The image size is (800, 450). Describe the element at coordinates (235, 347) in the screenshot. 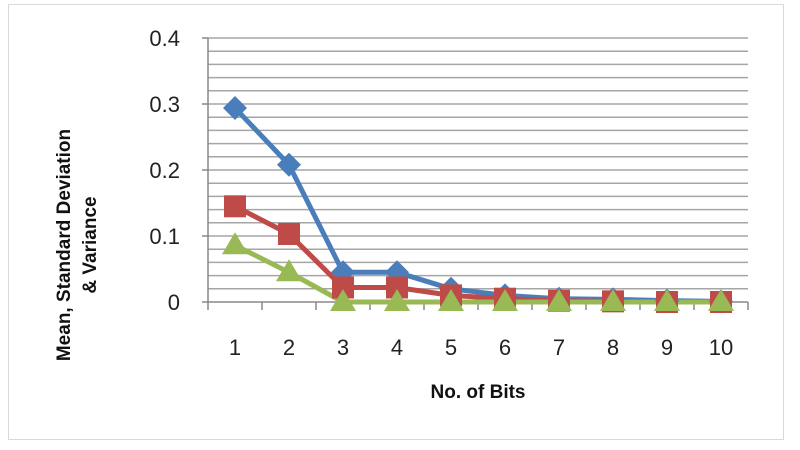

I see `x-tick-label: 1` at that location.